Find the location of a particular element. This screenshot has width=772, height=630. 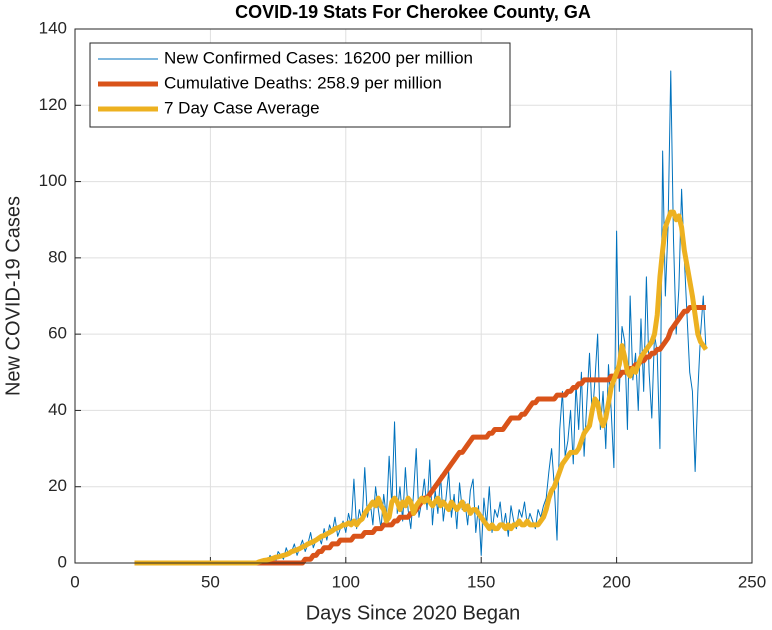

legend-box is located at coordinates (300, 85).